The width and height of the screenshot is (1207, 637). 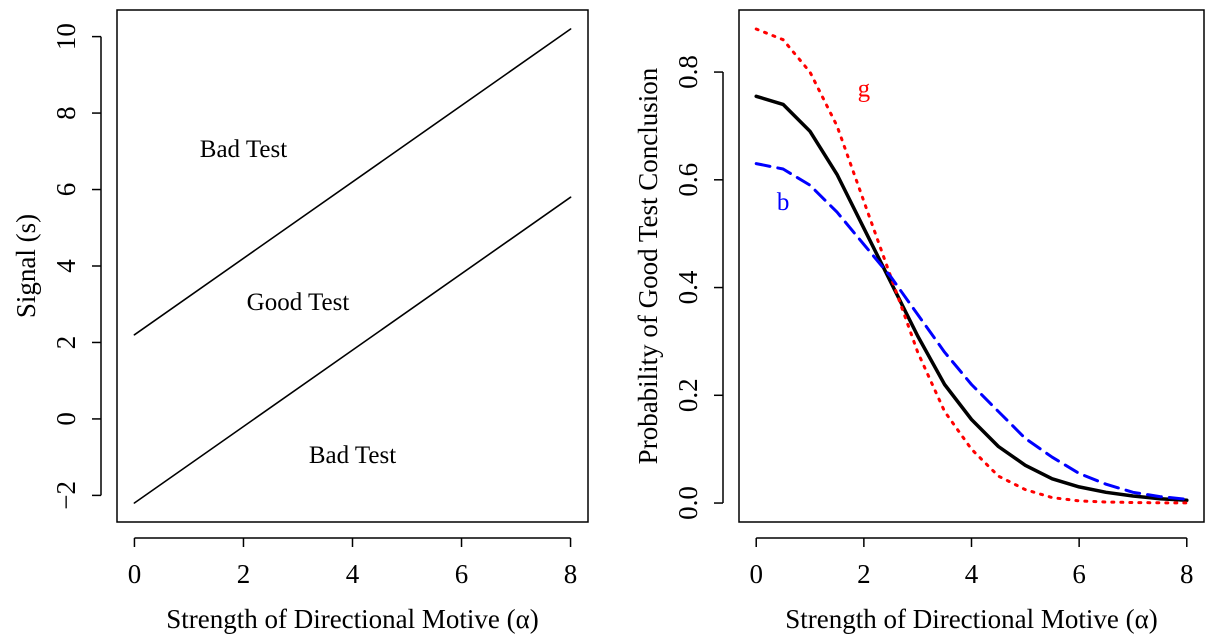 I want to click on y-tick-label: 0.0, so click(x=688, y=503).